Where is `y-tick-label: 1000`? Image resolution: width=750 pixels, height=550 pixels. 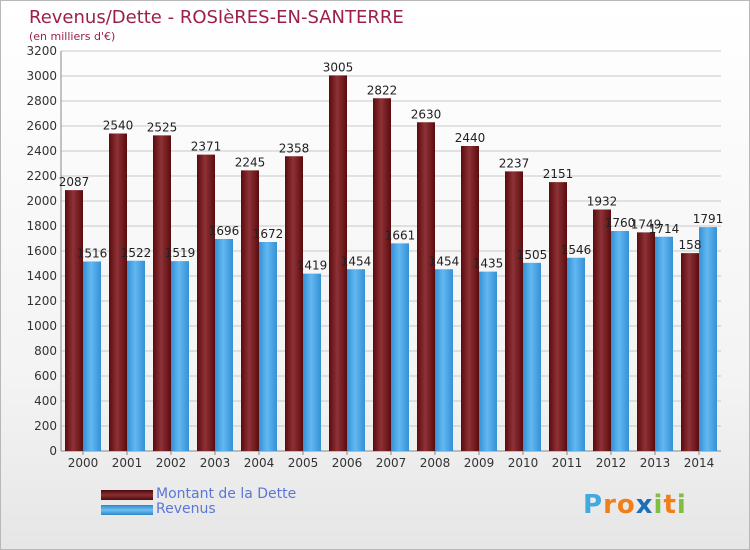 y-tick-label: 1000 is located at coordinates (41, 326).